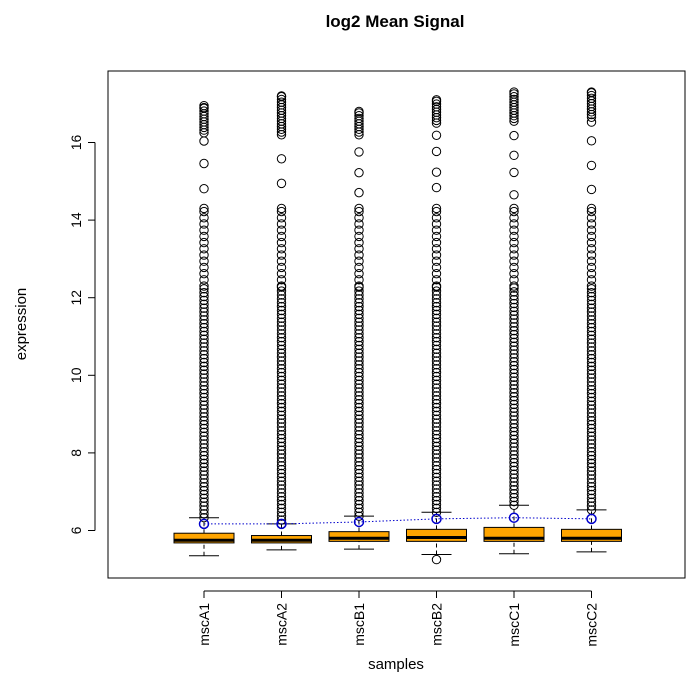 The image size is (691, 682). I want to click on y-tick-label: 6, so click(76, 530).